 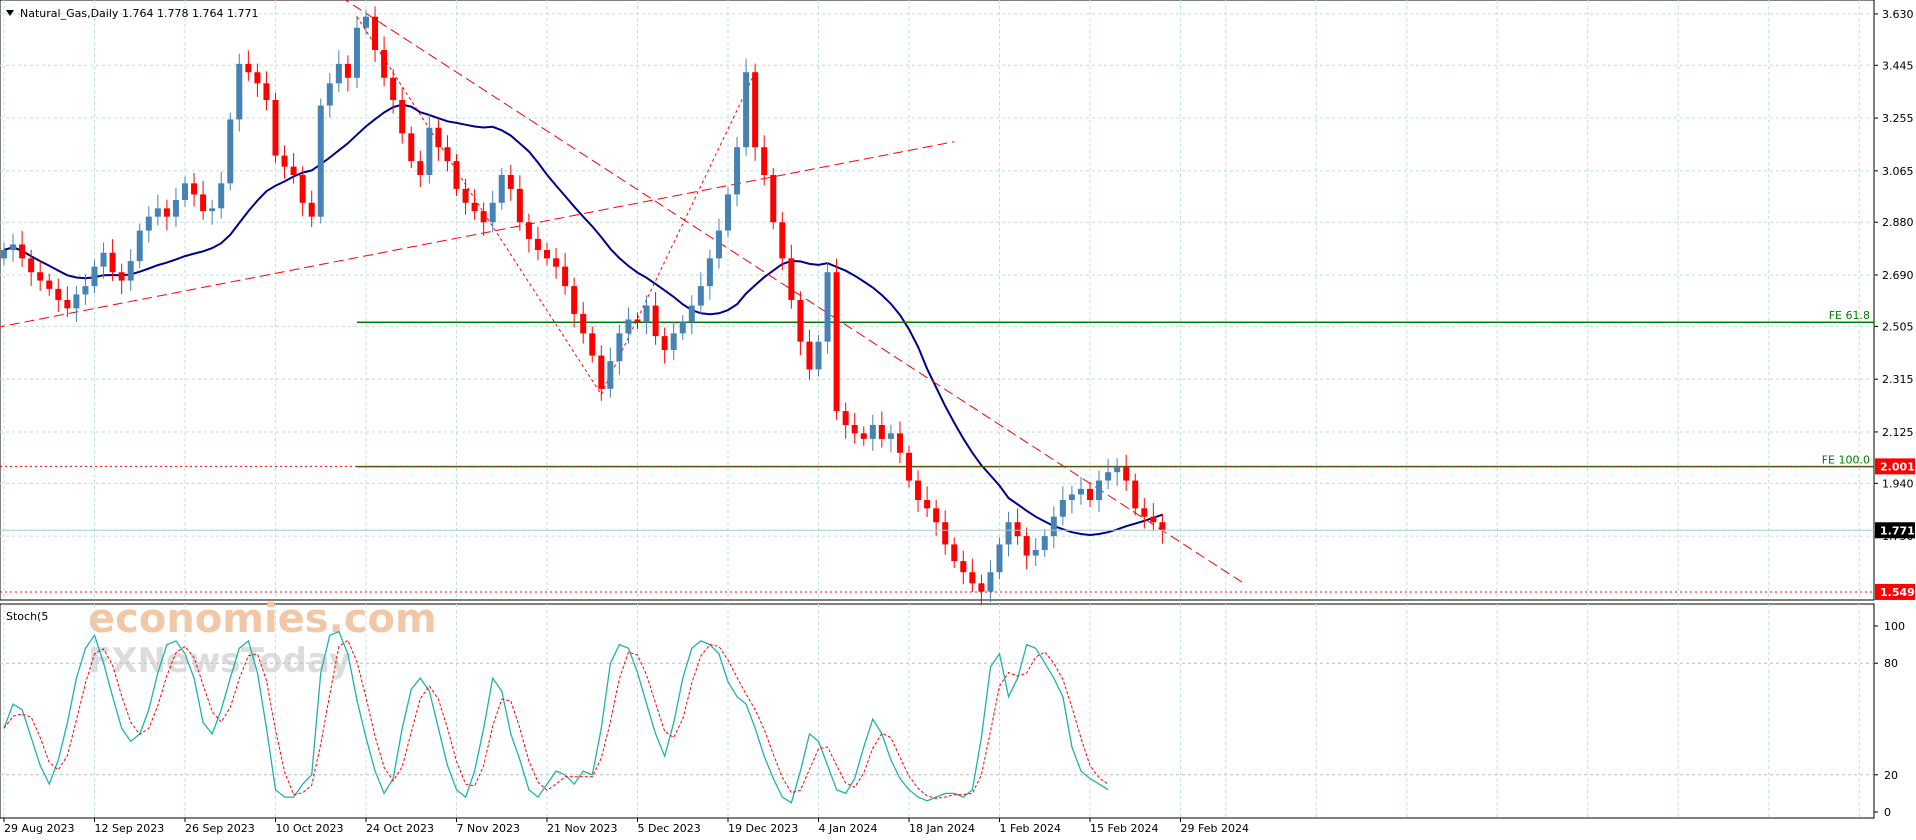 What do you see at coordinates (1898, 171) in the screenshot?
I see `price-tick-label: 3.065` at bounding box center [1898, 171].